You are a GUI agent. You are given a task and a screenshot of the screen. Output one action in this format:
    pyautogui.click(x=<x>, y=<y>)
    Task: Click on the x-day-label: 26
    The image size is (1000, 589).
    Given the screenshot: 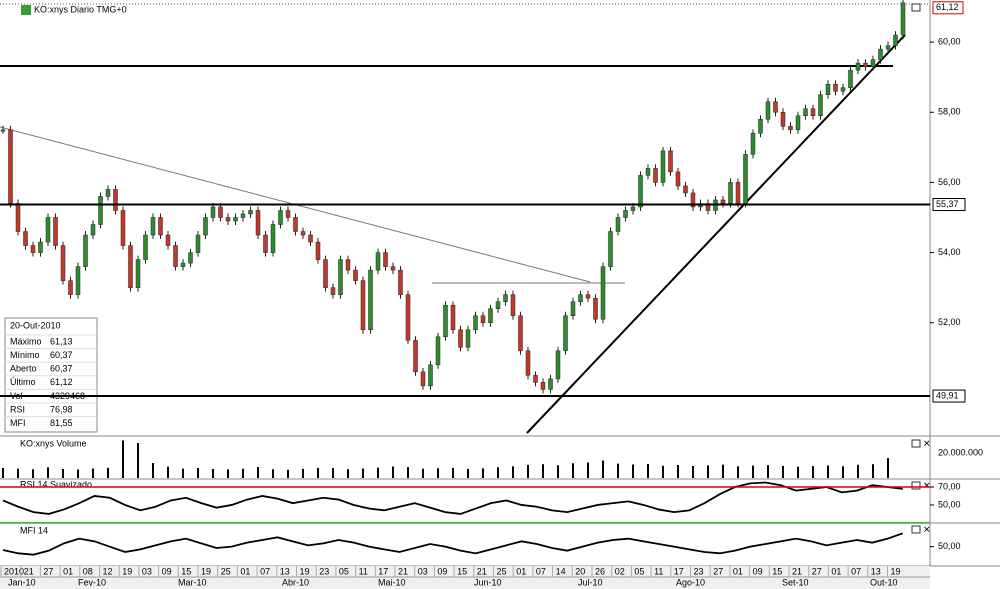 What is the action you would take?
    pyautogui.click(x=600, y=571)
    